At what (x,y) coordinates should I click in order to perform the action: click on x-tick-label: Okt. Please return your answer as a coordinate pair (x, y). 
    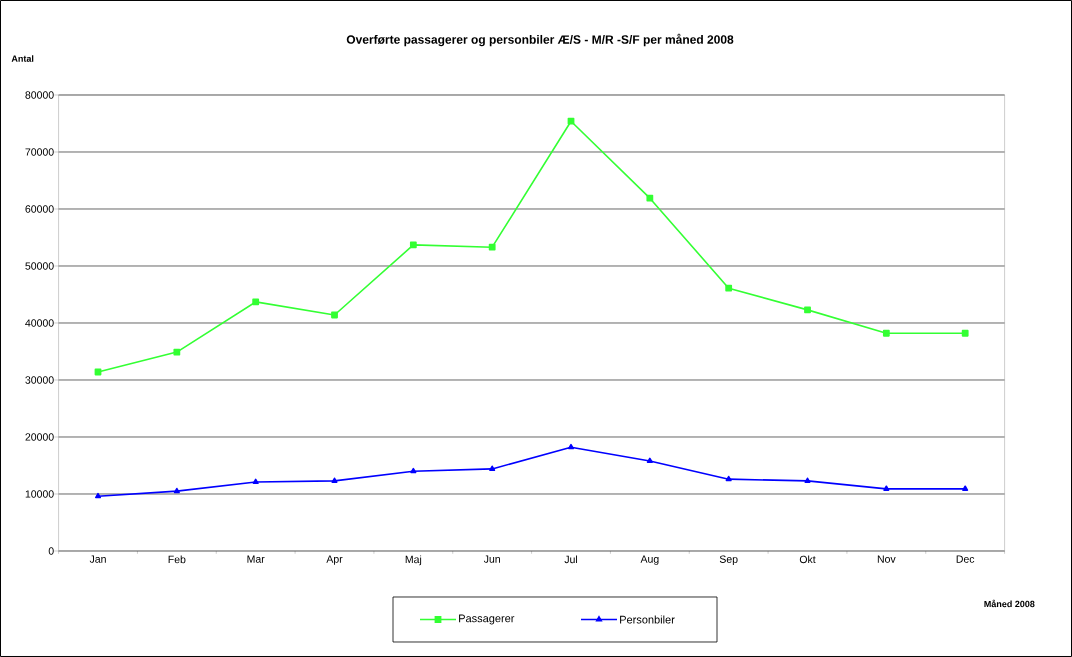
    Looking at the image, I should click on (807, 559).